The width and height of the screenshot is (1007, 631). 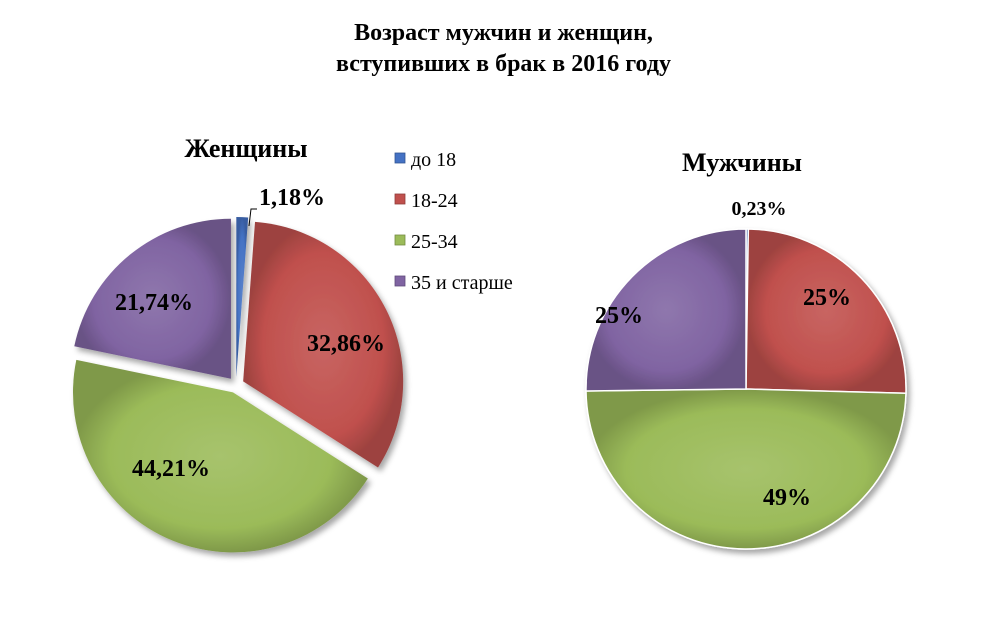 What do you see at coordinates (292, 198) in the screenshot?
I see `data-label: 1,18%` at bounding box center [292, 198].